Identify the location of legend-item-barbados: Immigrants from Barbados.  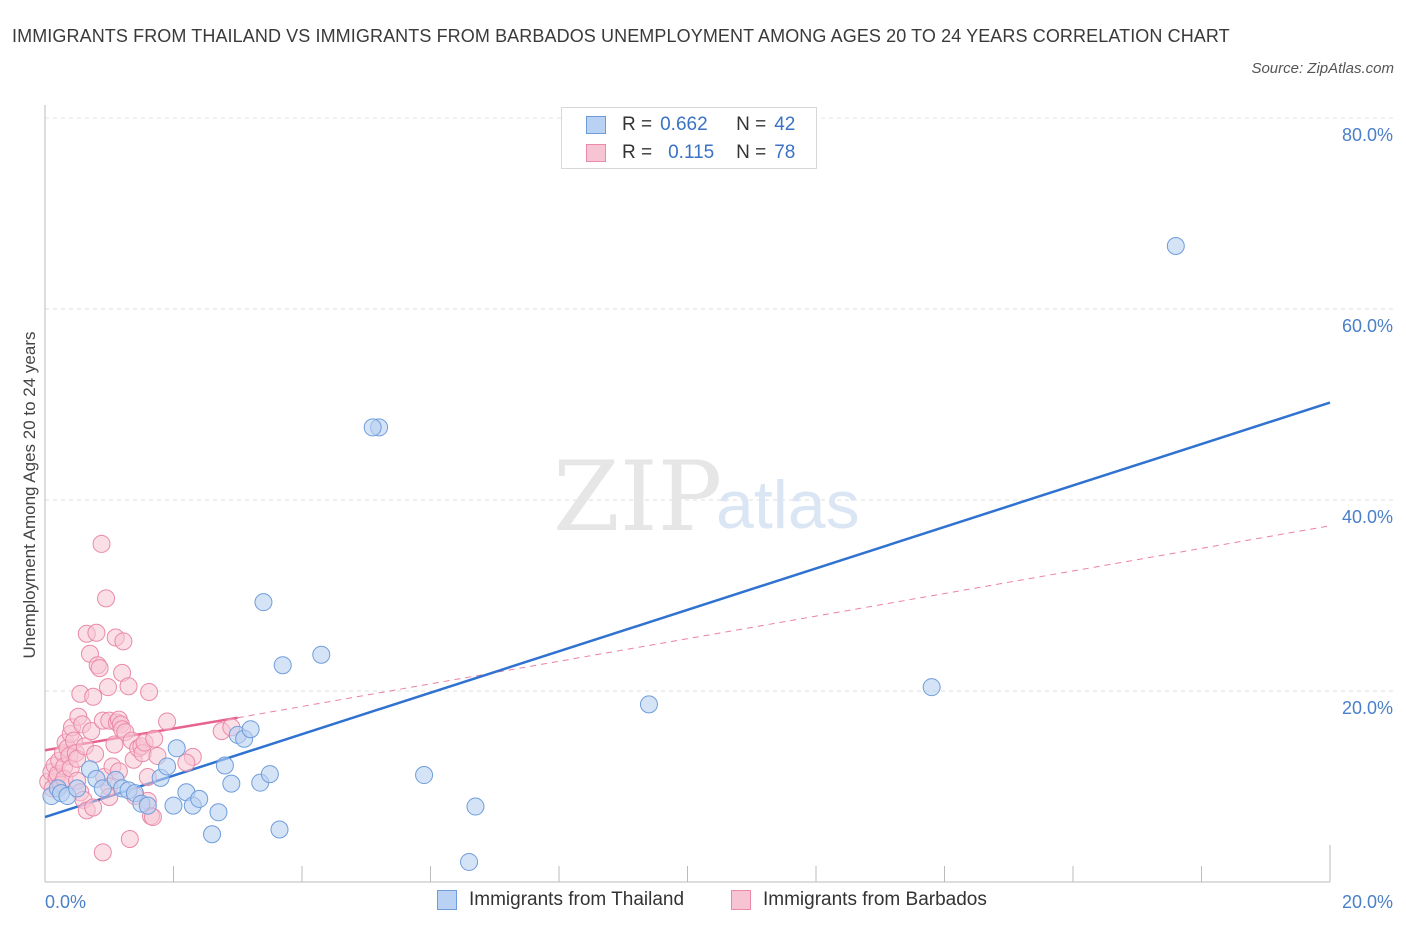
(859, 900).